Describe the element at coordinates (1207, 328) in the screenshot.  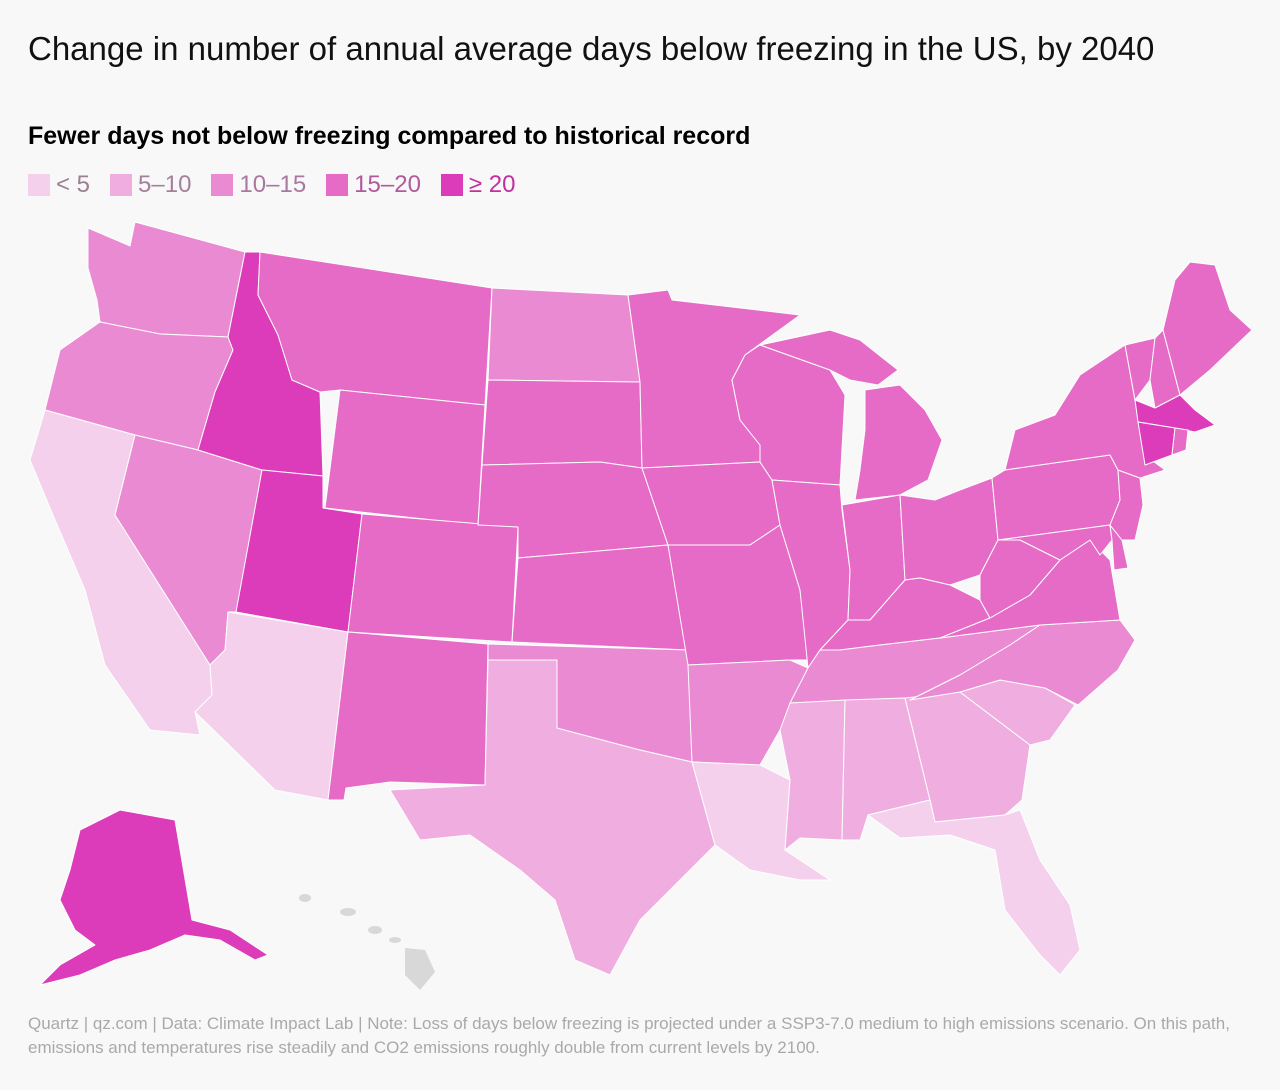
I see `state-ME` at that location.